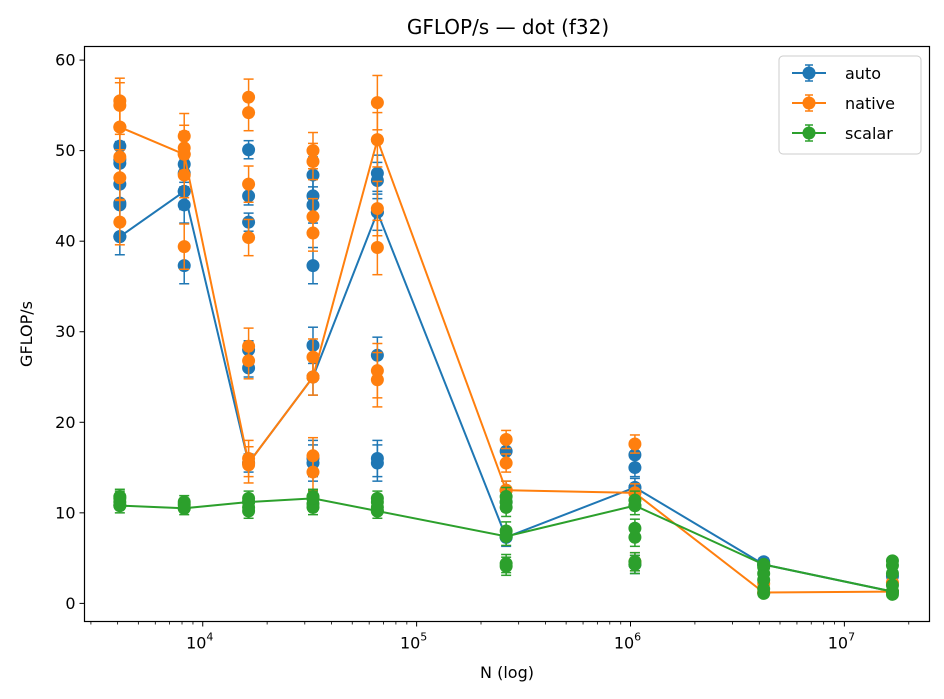 The width and height of the screenshot is (944, 699). What do you see at coordinates (65, 331) in the screenshot?
I see `y-tick-label: 30` at bounding box center [65, 331].